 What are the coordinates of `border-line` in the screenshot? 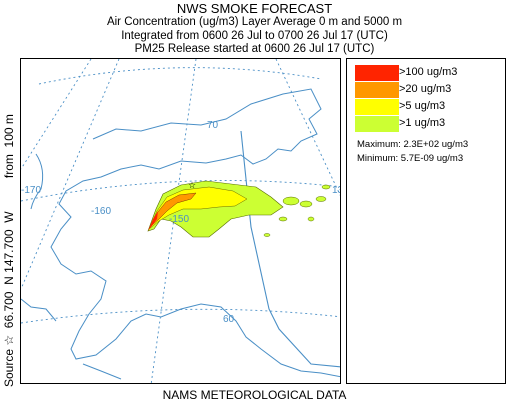 It's located at (290, 249).